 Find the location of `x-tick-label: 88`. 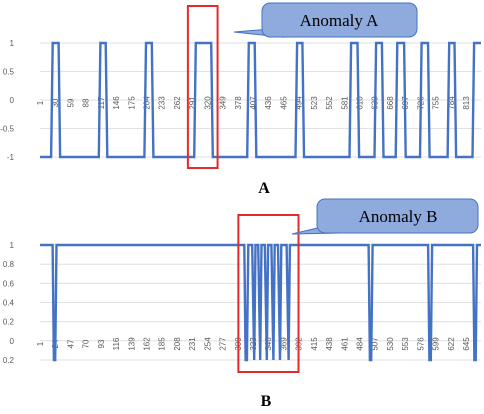

x-tick-label: 88 is located at coordinates (86, 102).